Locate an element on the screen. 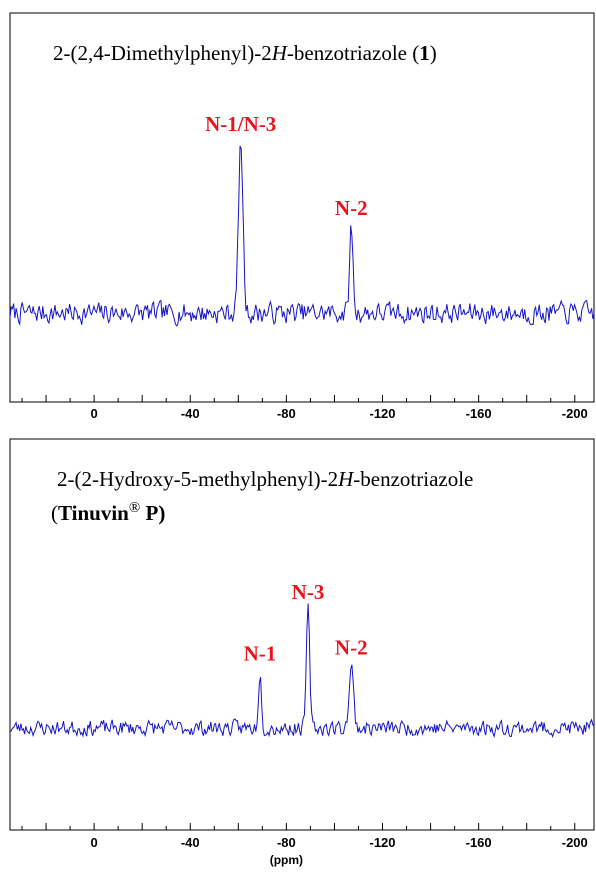 The width and height of the screenshot is (596, 884). x-axis-title: (ppm) is located at coordinates (286, 860).